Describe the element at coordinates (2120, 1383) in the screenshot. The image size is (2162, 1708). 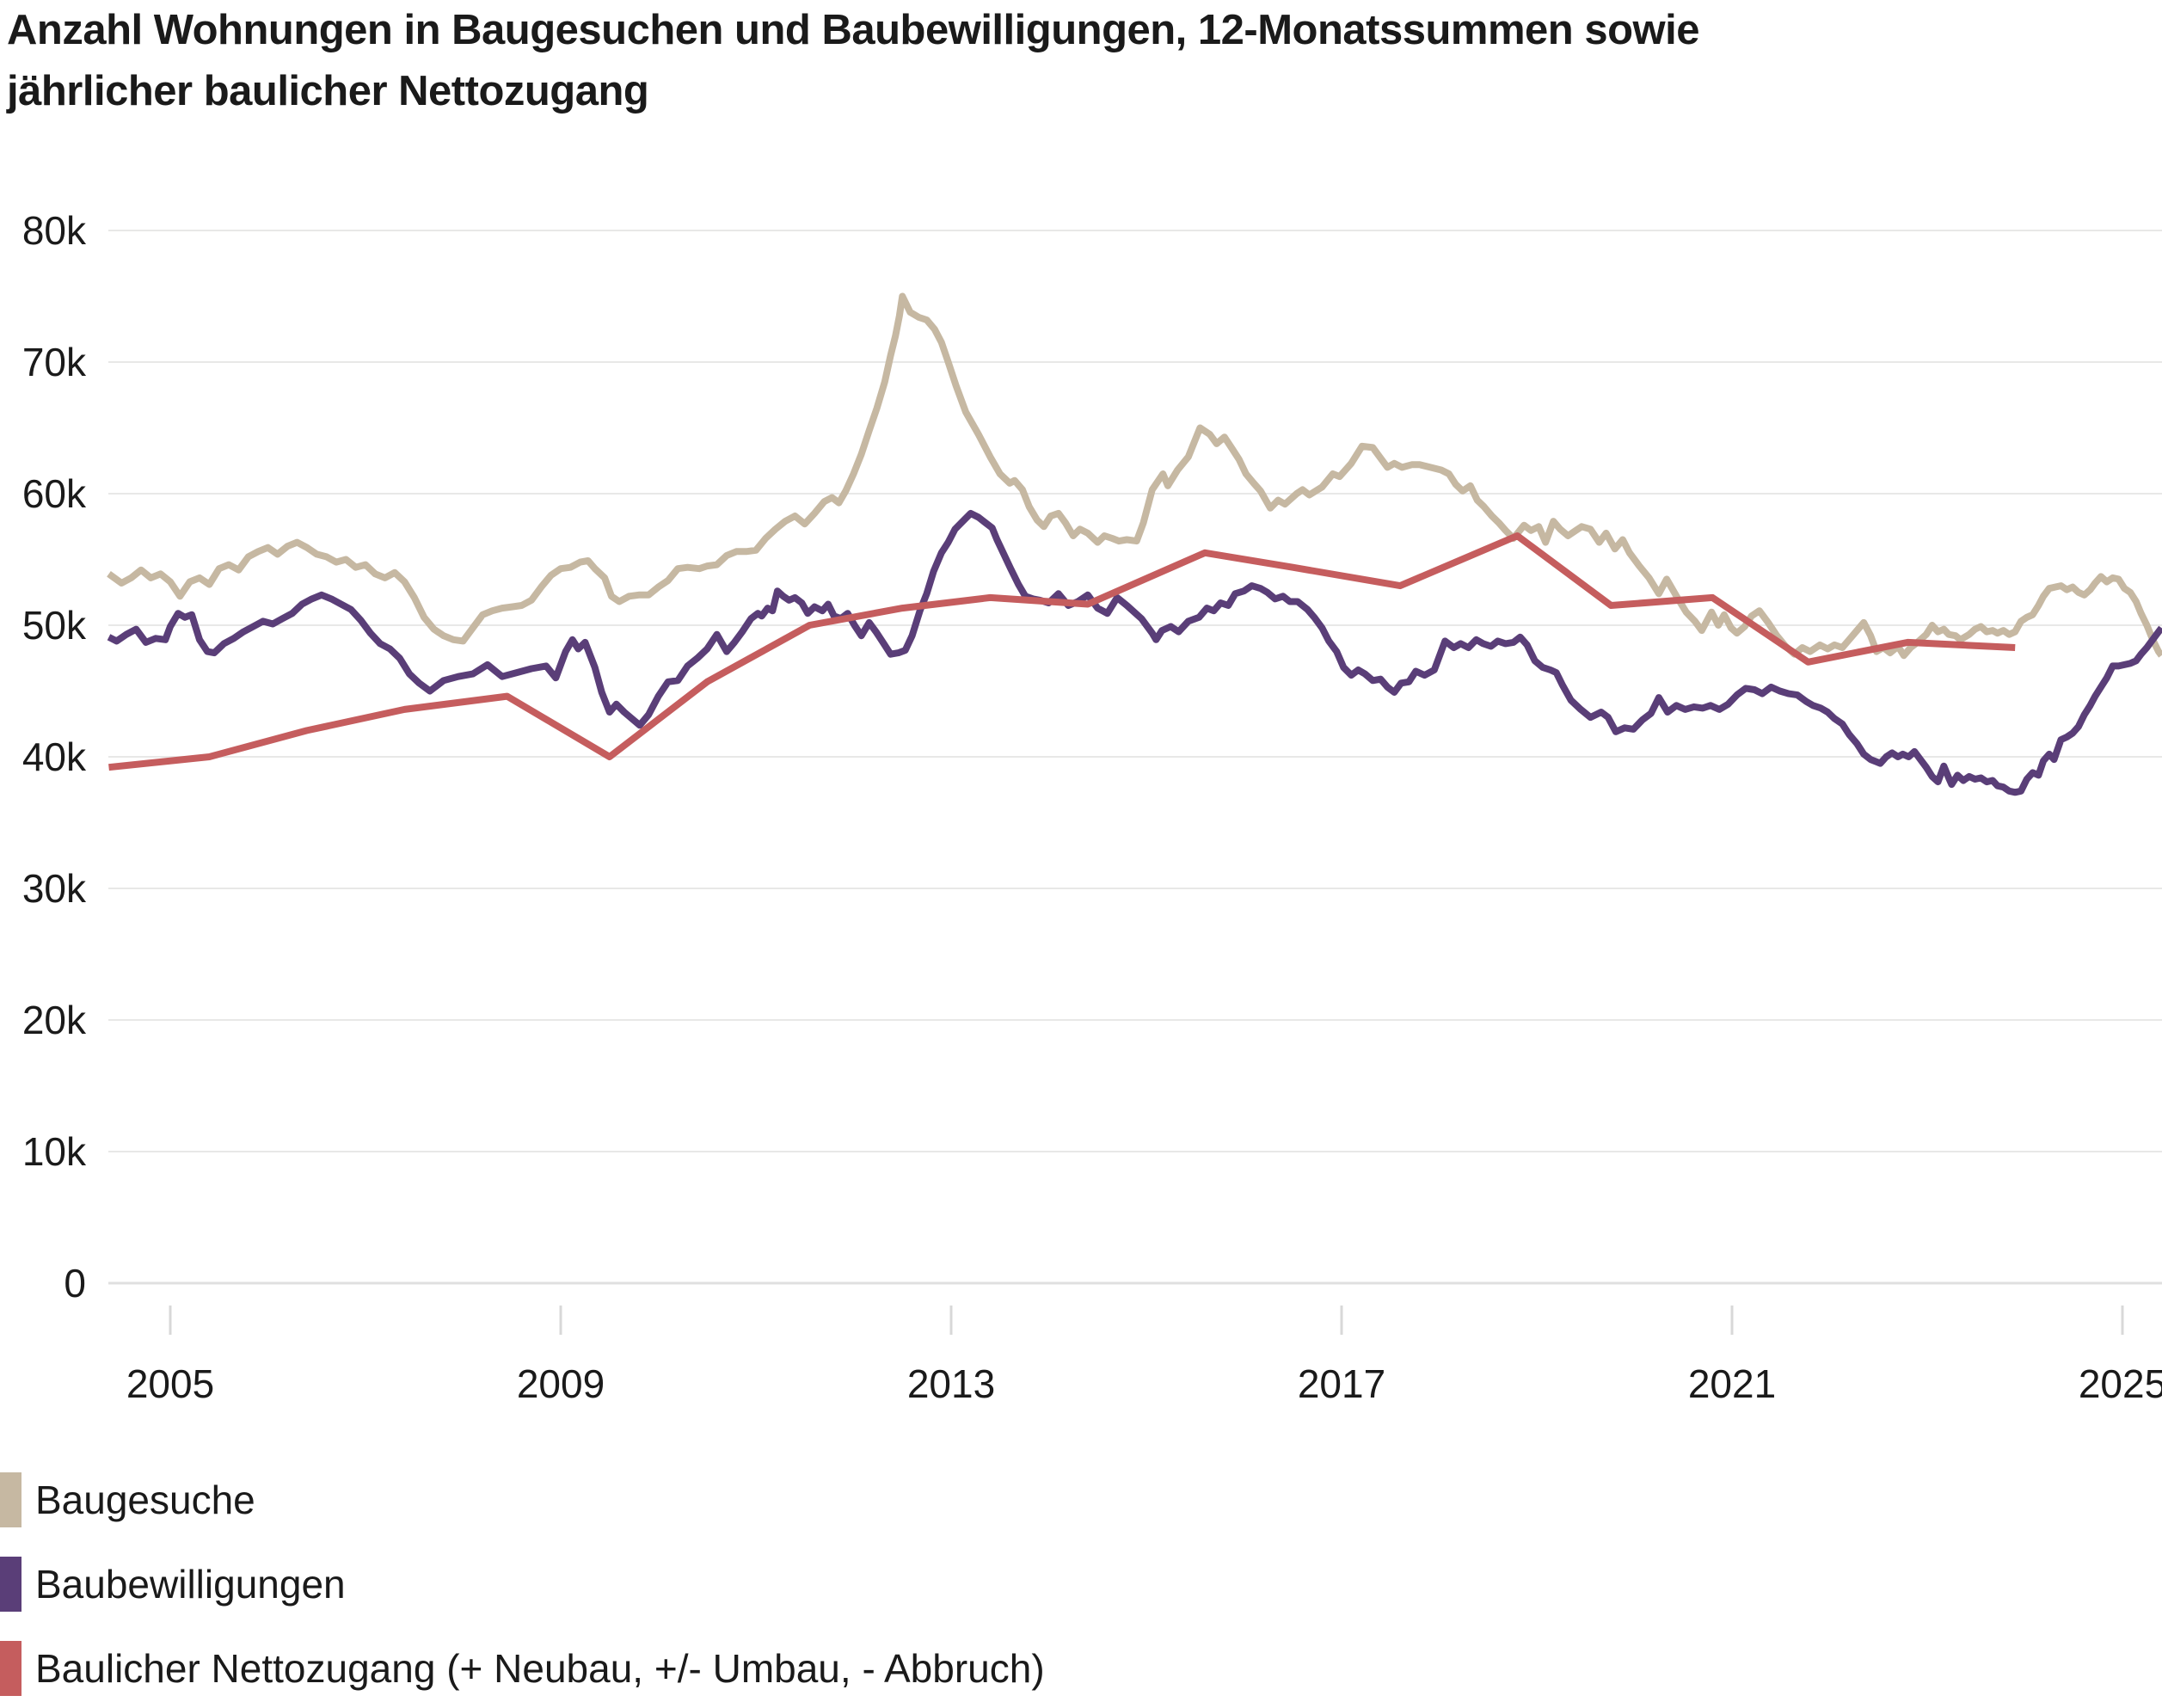
I see `x-tick-label-2025: 2025` at that location.